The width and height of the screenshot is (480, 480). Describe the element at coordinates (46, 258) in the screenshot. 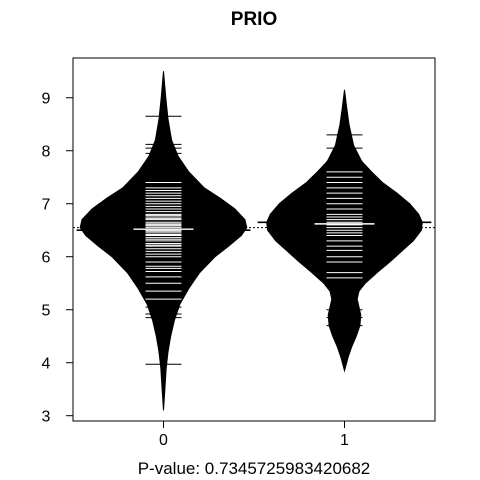

I see `y-tick-label: 6` at that location.